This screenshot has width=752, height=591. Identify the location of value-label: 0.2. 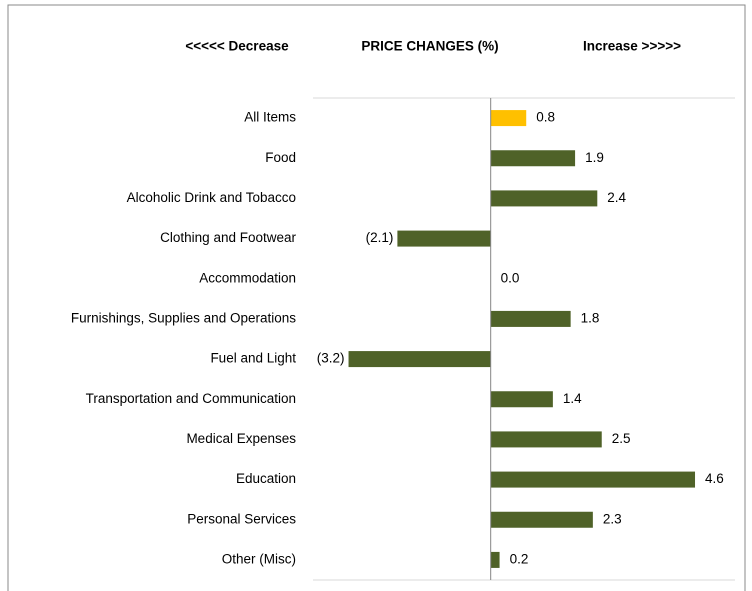
(519, 558).